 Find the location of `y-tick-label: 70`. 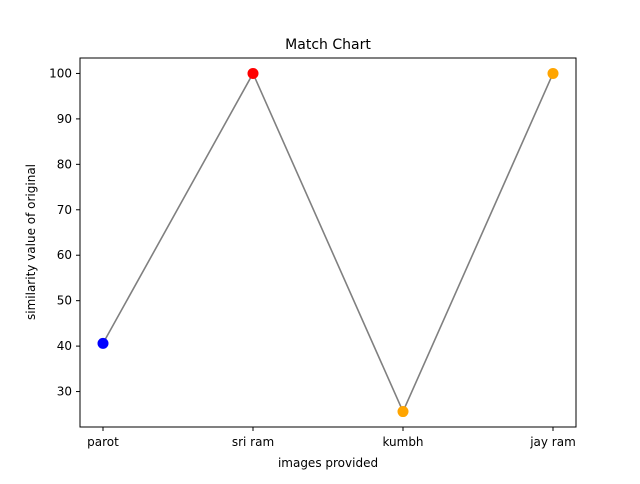

y-tick-label: 70 is located at coordinates (64, 210).